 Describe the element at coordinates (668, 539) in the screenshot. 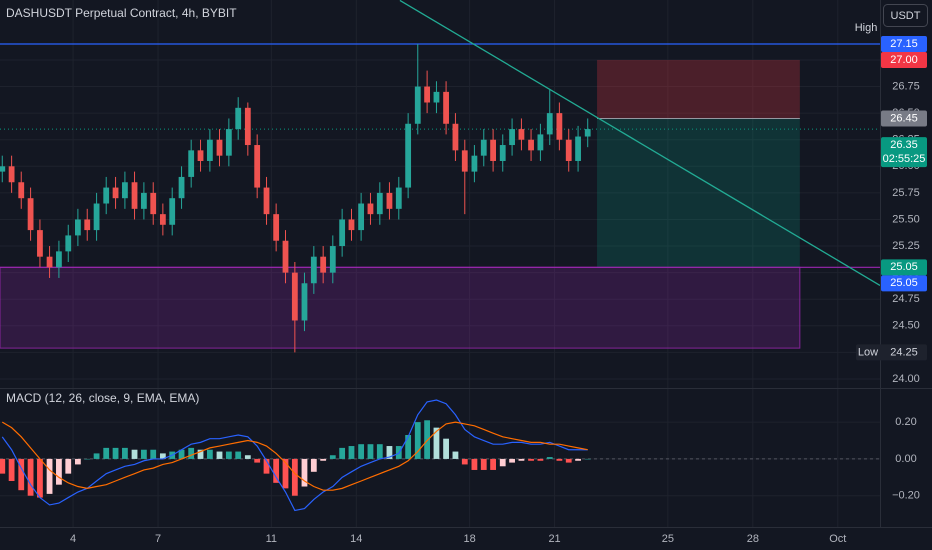

I see `x-tick-label: 25` at that location.